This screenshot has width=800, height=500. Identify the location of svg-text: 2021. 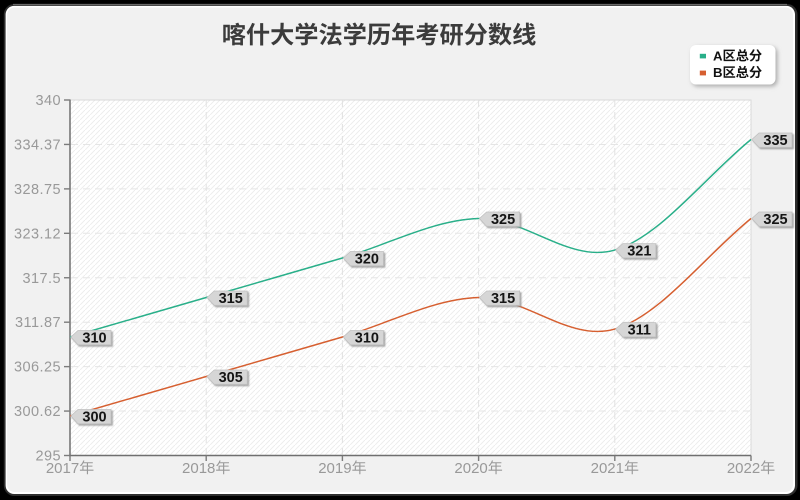
(607, 468).